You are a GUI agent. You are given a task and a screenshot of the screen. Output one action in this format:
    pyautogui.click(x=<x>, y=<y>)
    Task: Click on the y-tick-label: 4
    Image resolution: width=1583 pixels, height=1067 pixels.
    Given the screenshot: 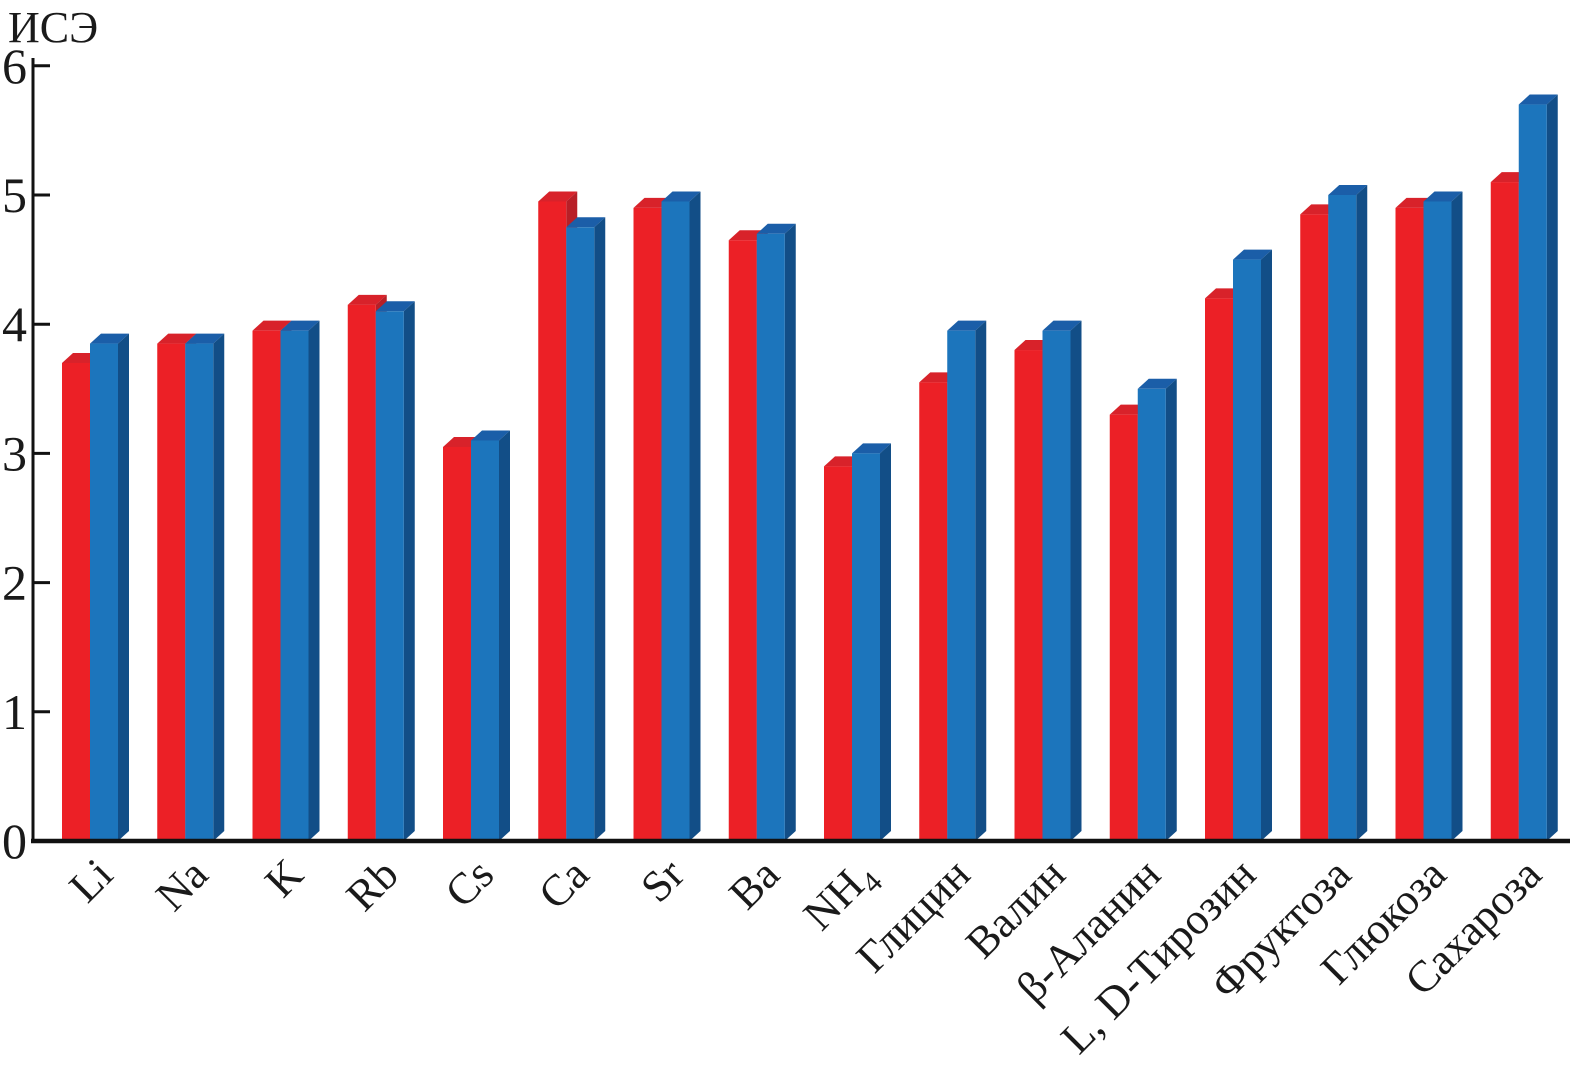 What is the action you would take?
    pyautogui.click(x=14, y=324)
    